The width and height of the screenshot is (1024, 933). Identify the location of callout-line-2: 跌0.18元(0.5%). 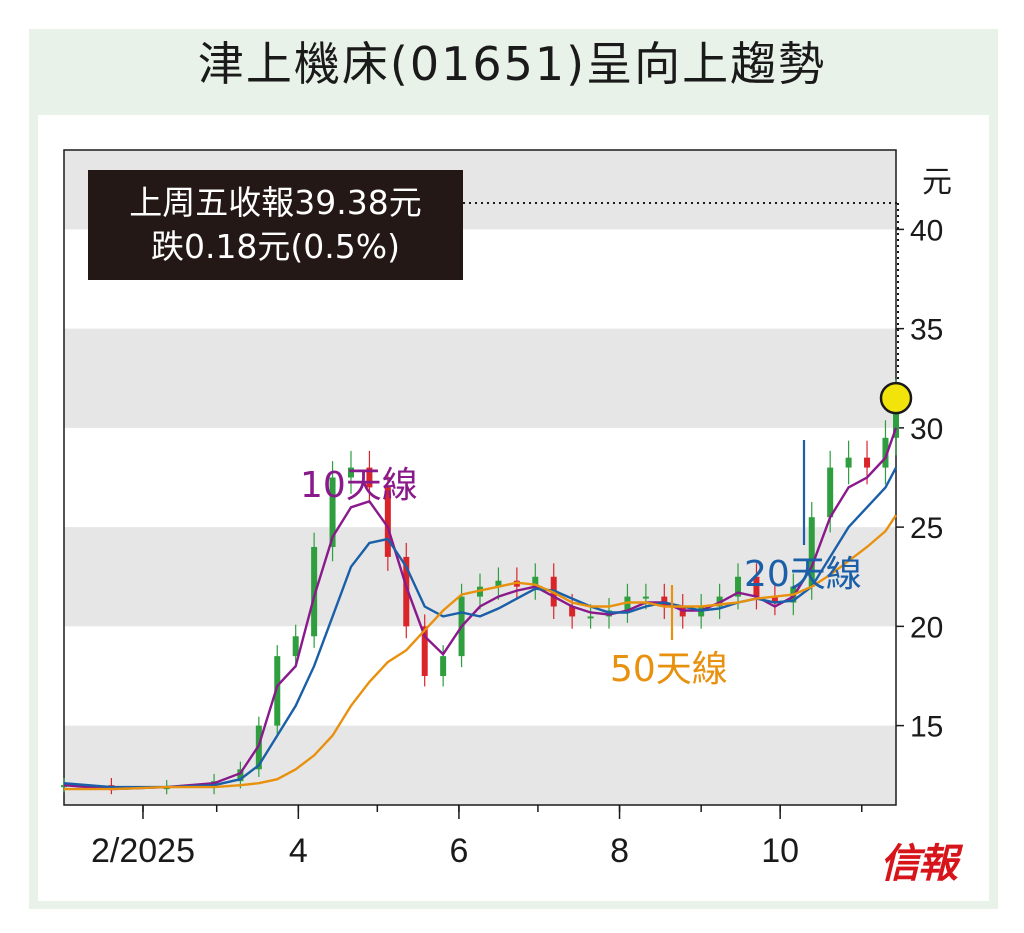
(275, 246).